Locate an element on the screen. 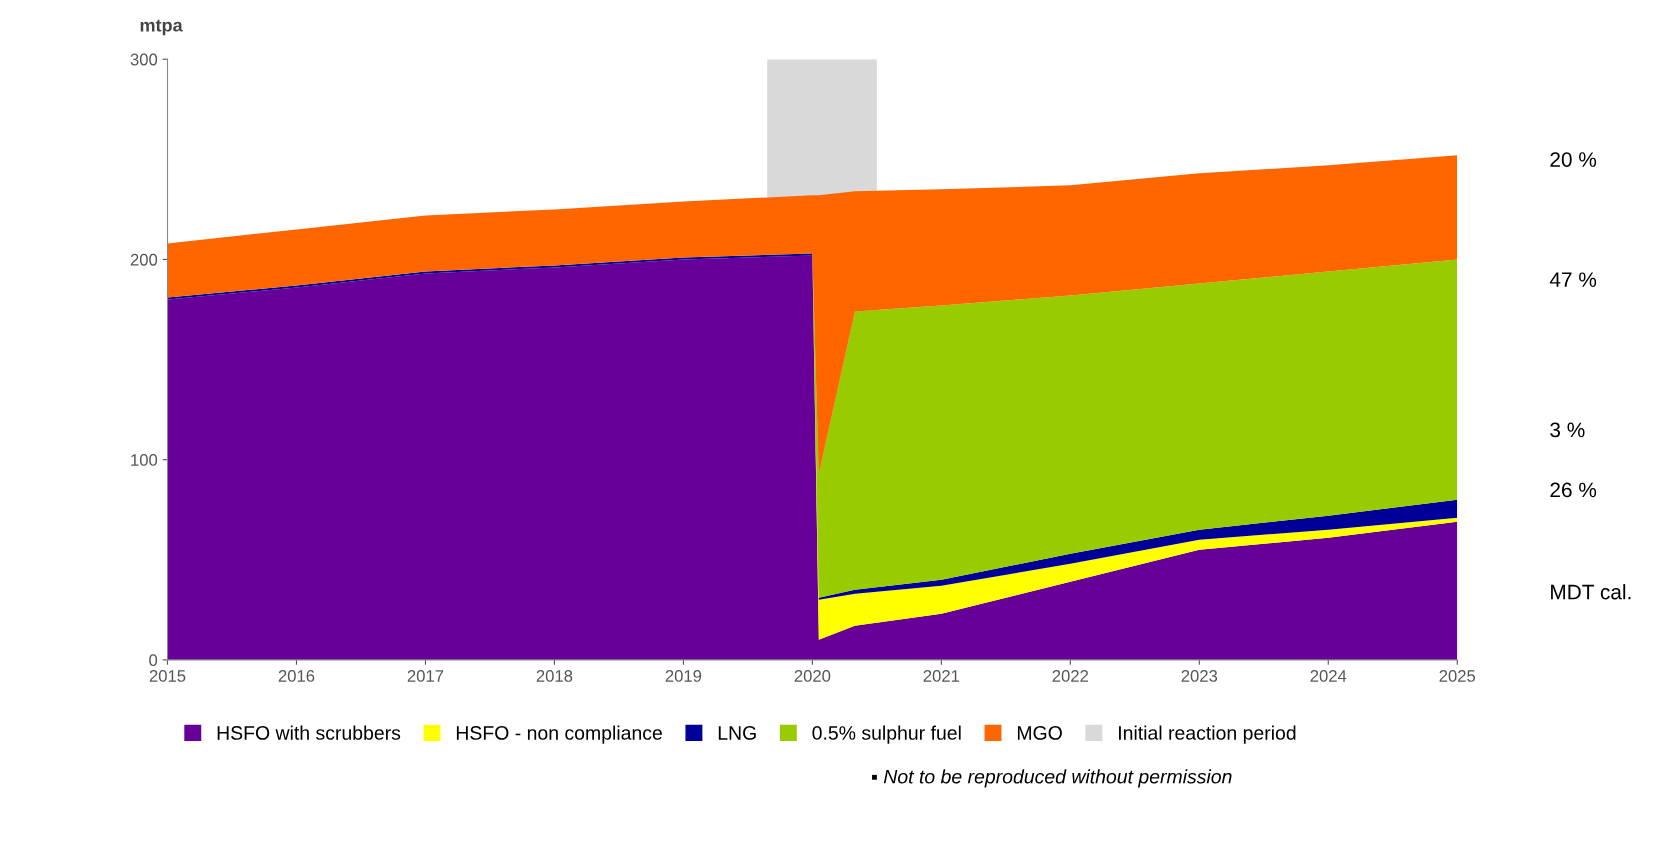 Image resolution: width=1675 pixels, height=846 pixels. y-axis-title: mtpa is located at coordinates (161, 27).